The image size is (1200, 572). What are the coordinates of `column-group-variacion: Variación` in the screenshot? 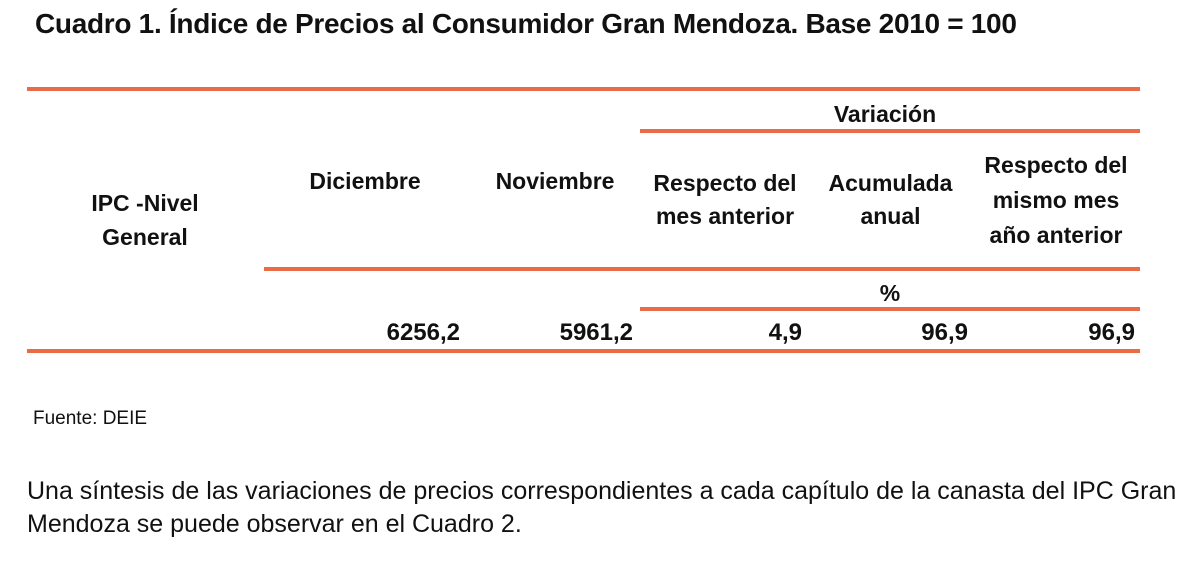 It's located at (885, 114).